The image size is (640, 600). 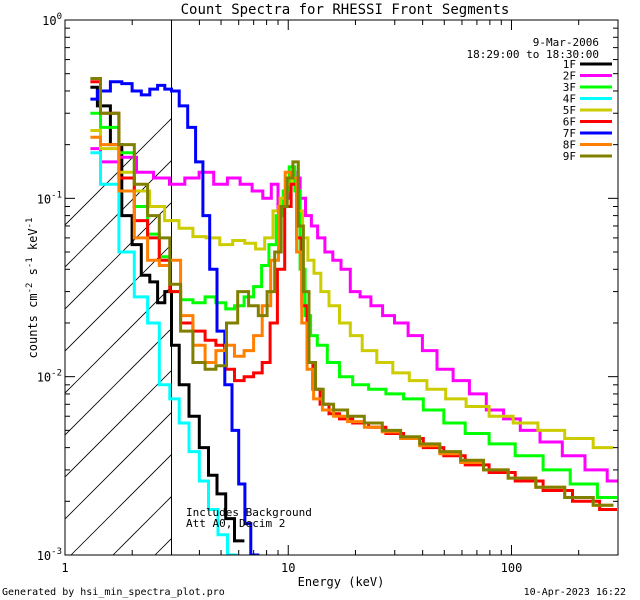 I want to click on legend-label-3F: 3F, so click(x=569, y=87).